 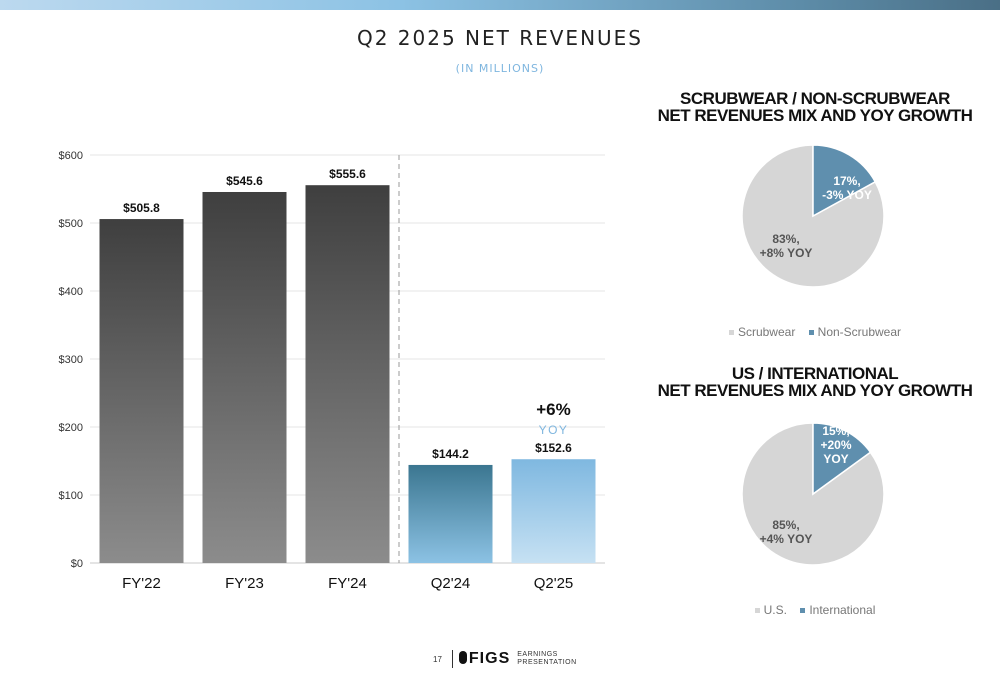 What do you see at coordinates (815, 115) in the screenshot?
I see `pie1-title-line2: NET REVENUES MIX AND YOY GROWTH` at bounding box center [815, 115].